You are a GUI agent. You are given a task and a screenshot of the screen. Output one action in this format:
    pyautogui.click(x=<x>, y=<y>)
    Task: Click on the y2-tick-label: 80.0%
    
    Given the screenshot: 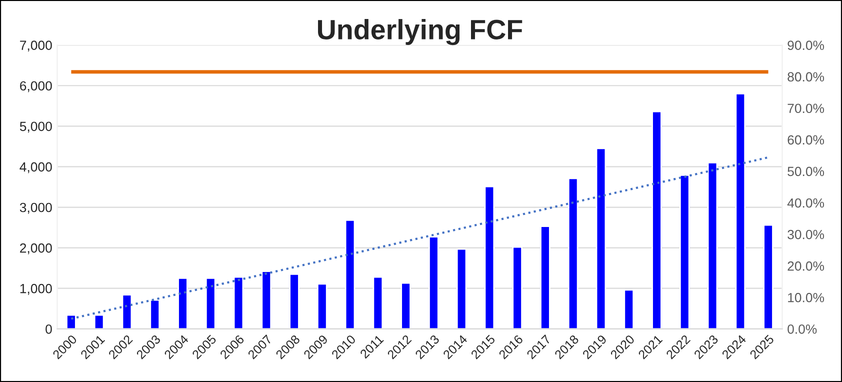 What is the action you would take?
    pyautogui.click(x=806, y=77)
    